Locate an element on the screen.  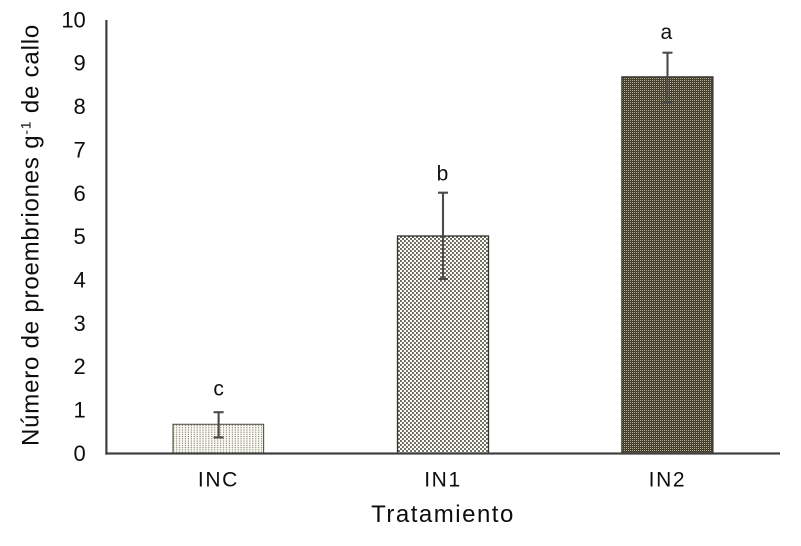
svg-text: 7 is located at coordinates (80, 149).